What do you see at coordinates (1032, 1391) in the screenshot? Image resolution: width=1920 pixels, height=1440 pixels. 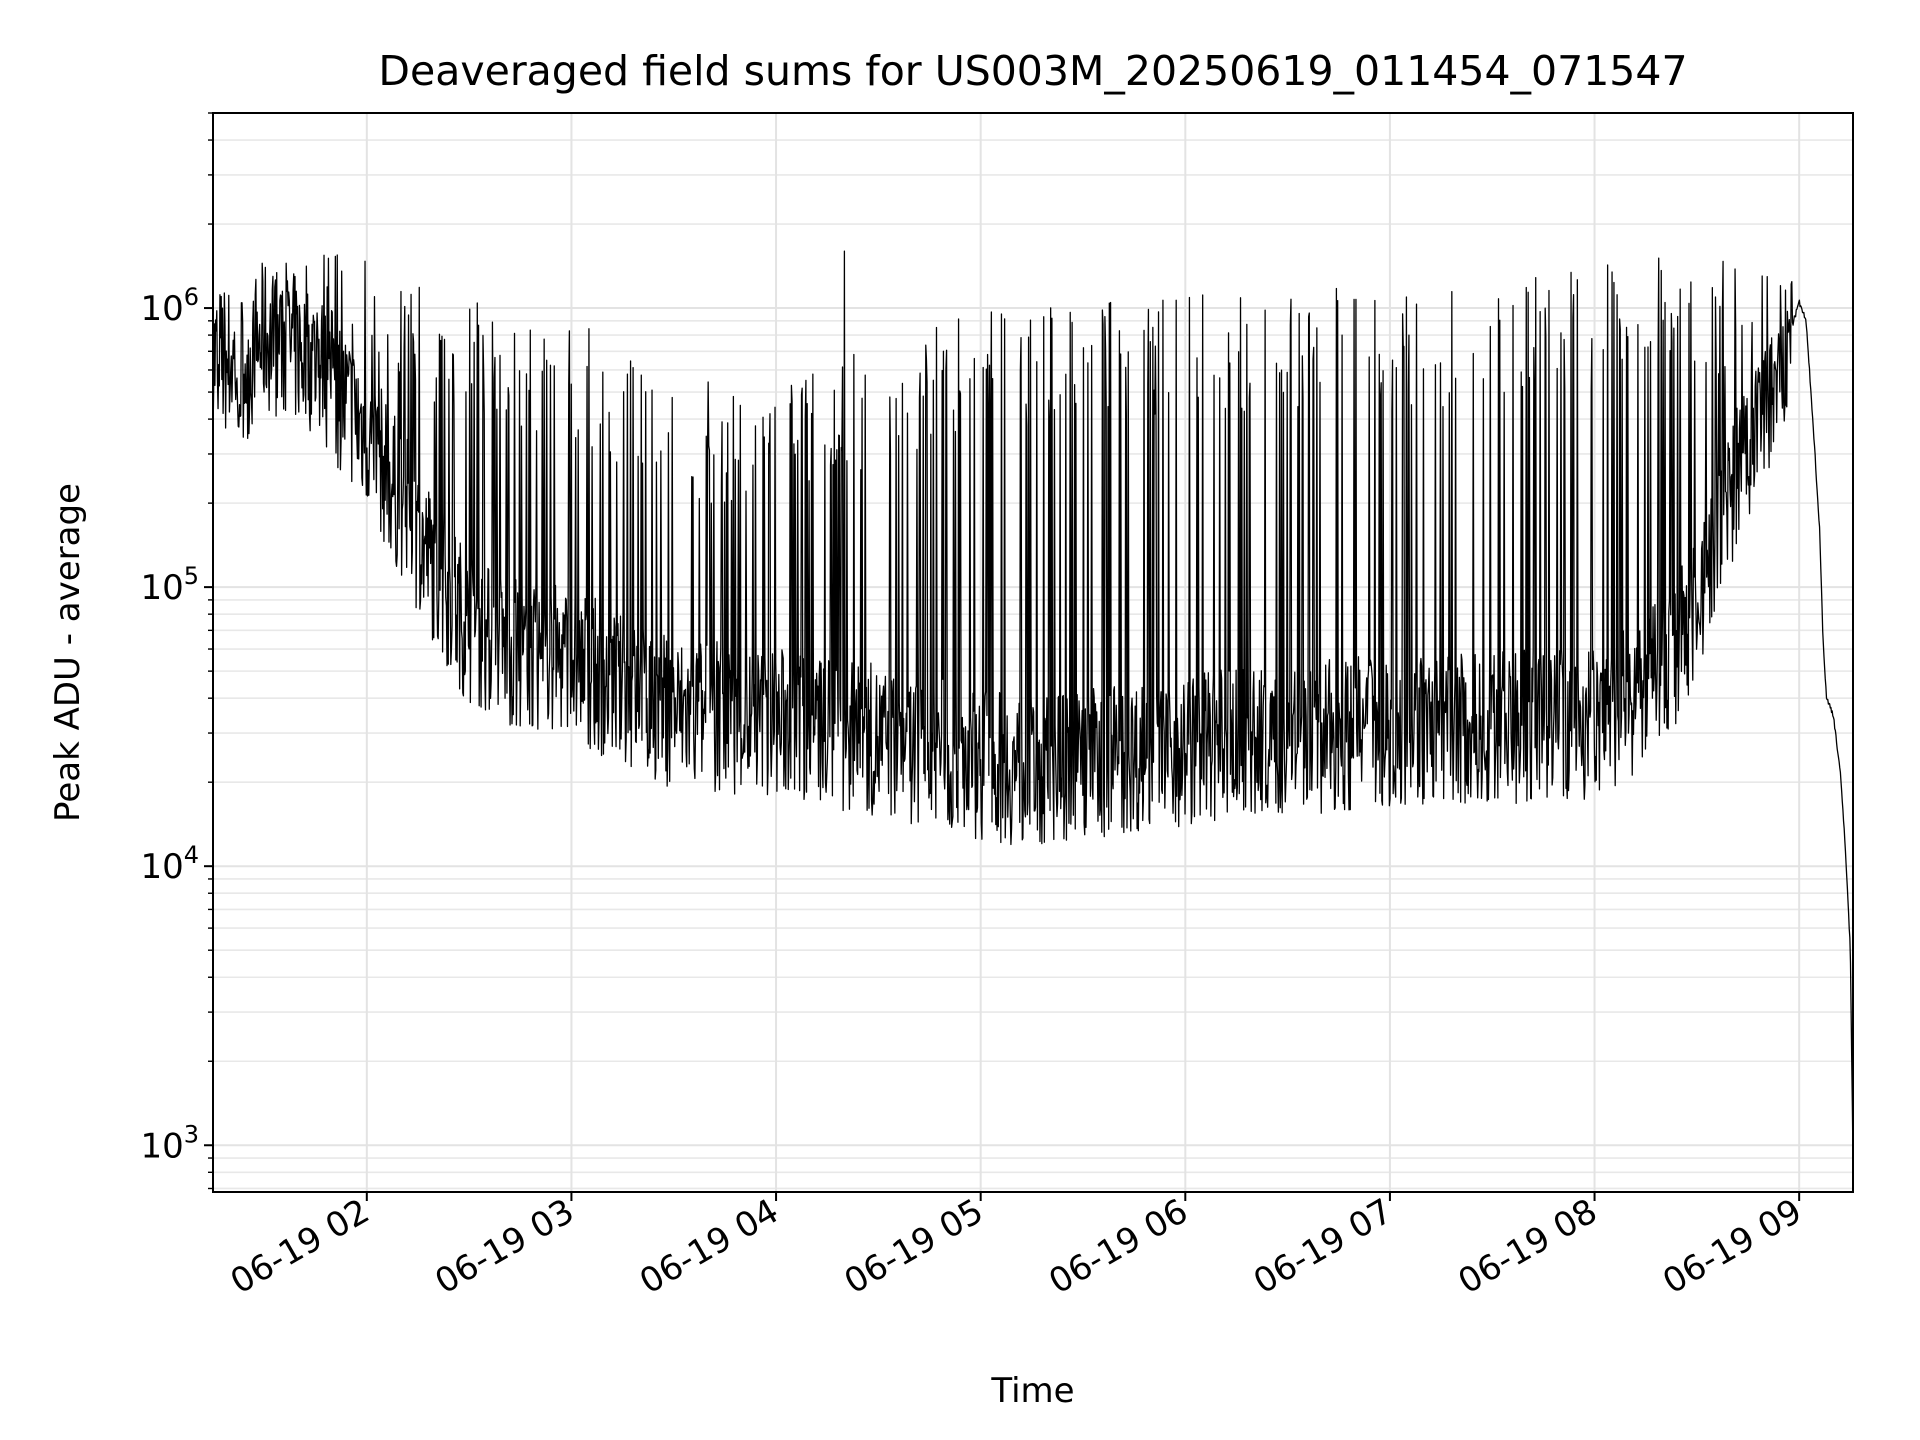 I see `x-axis-label: Time` at bounding box center [1032, 1391].